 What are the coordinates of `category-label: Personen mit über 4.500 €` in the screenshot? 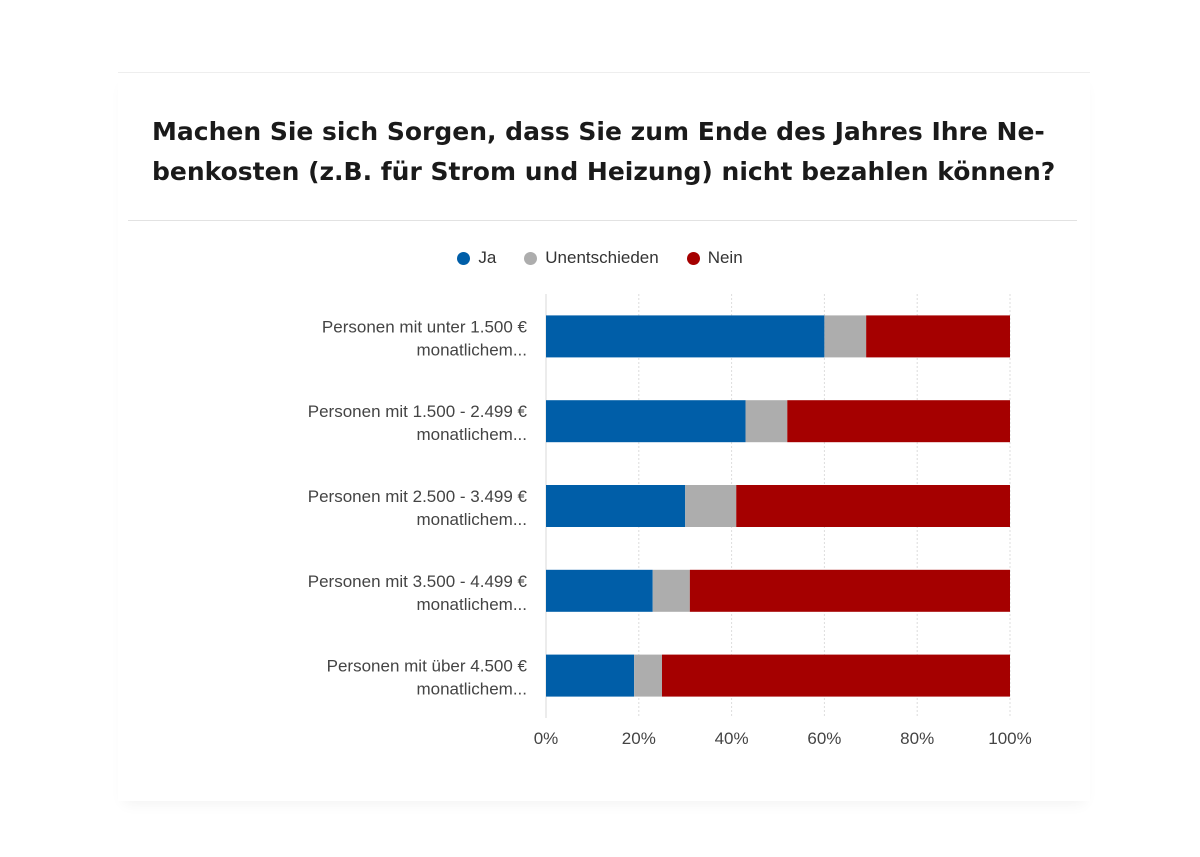 It's located at (427, 666).